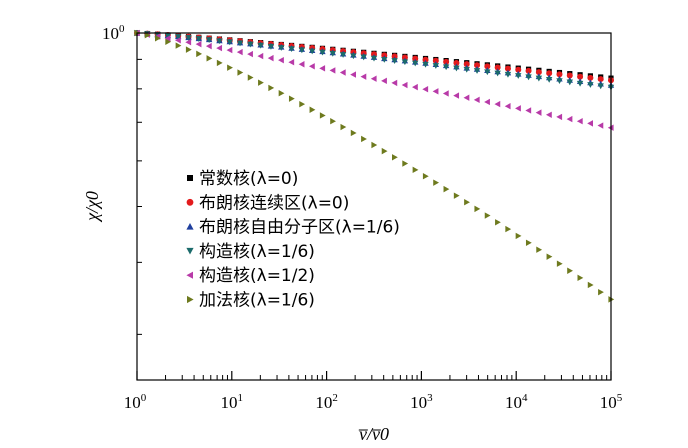 The width and height of the screenshot is (688, 448). Describe the element at coordinates (516, 402) in the screenshot. I see `x-tick-label: 10⁴` at that location.